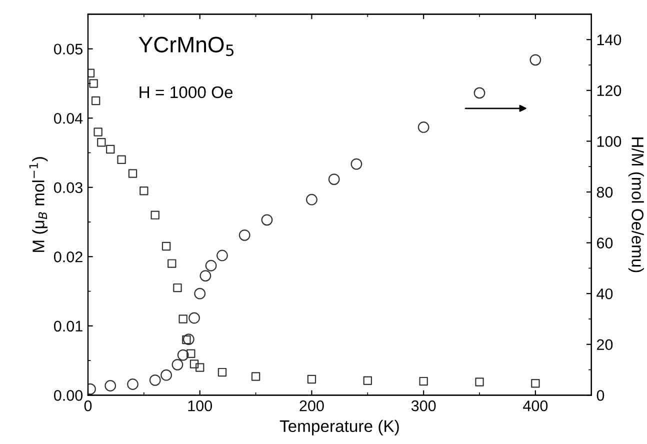 The image size is (647, 444). Describe the element at coordinates (535, 406) in the screenshot. I see `x-tick-label: 400` at that location.